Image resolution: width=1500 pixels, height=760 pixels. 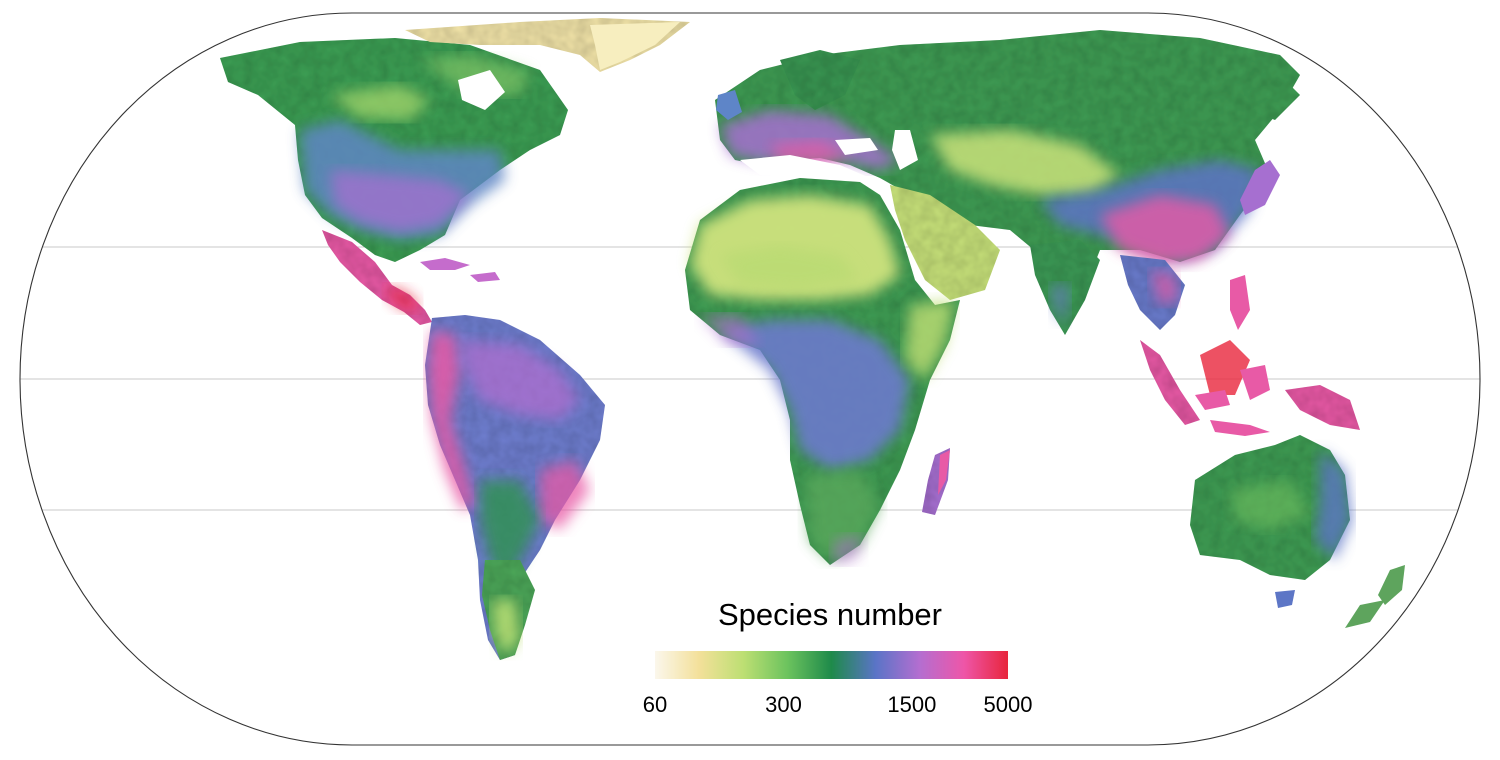 What do you see at coordinates (515, 487) in the screenshot?
I see `south-america` at bounding box center [515, 487].